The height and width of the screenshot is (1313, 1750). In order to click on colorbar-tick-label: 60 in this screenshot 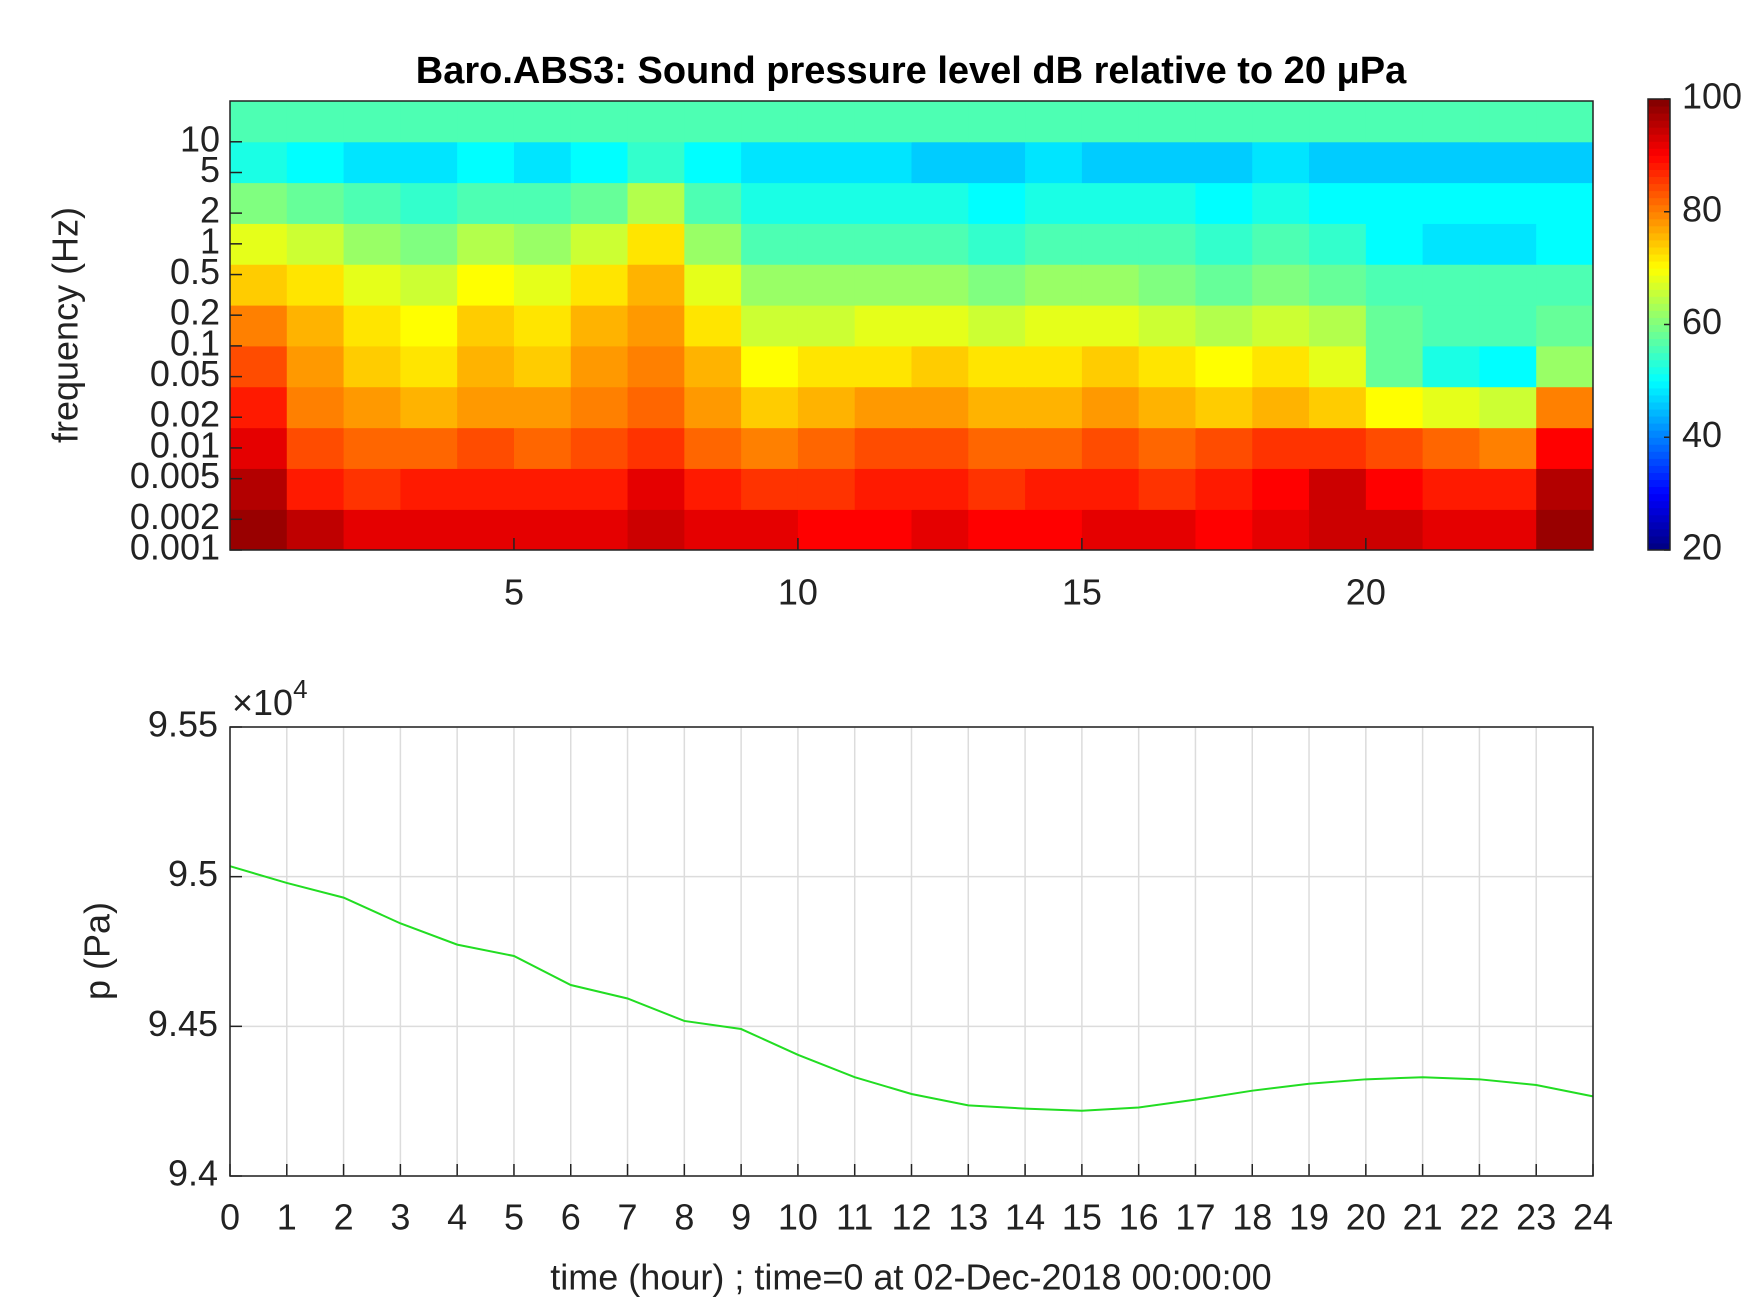, I will do `click(1702, 321)`.